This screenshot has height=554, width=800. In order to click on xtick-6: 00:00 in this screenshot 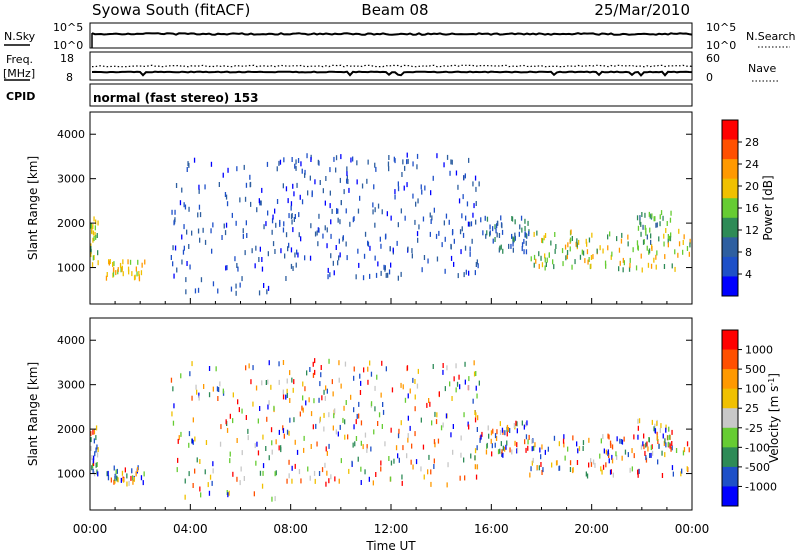, I will do `click(692, 529)`.